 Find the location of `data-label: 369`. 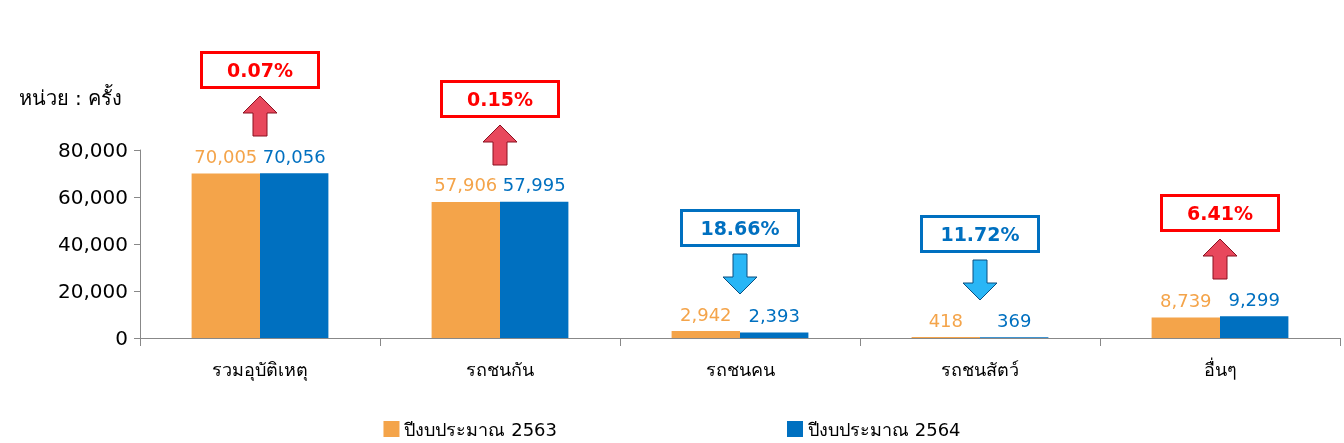

data-label: 369 is located at coordinates (1014, 320).